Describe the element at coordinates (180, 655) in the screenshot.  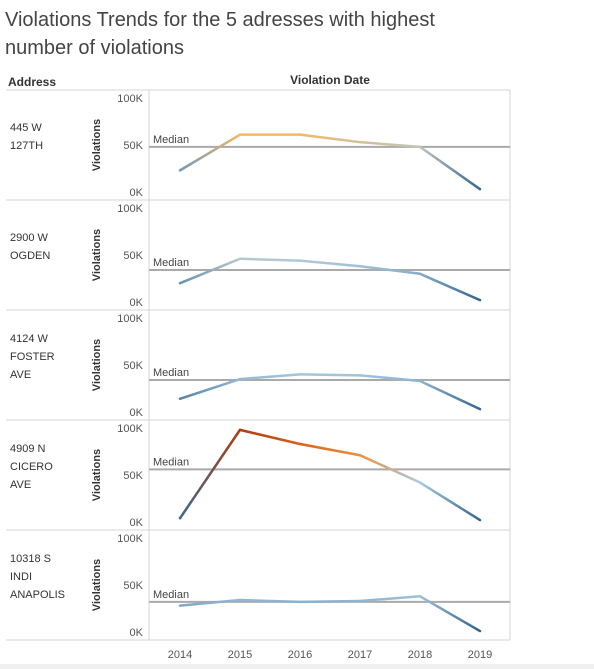
I see `x-tick-label: 2014` at that location.